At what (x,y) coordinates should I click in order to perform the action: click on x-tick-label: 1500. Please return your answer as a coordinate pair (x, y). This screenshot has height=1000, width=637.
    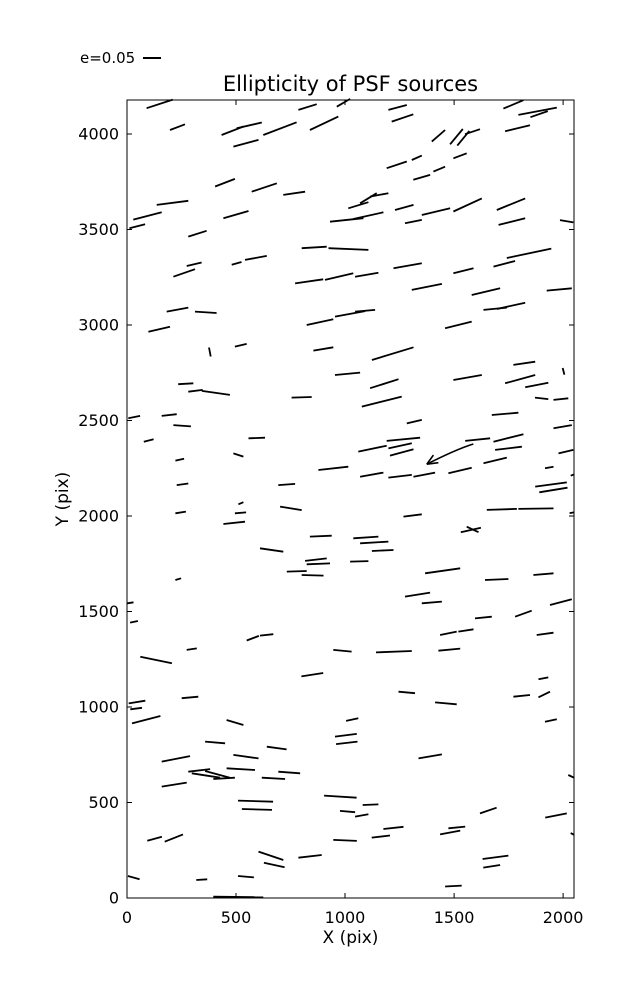
    Looking at the image, I should click on (454, 917).